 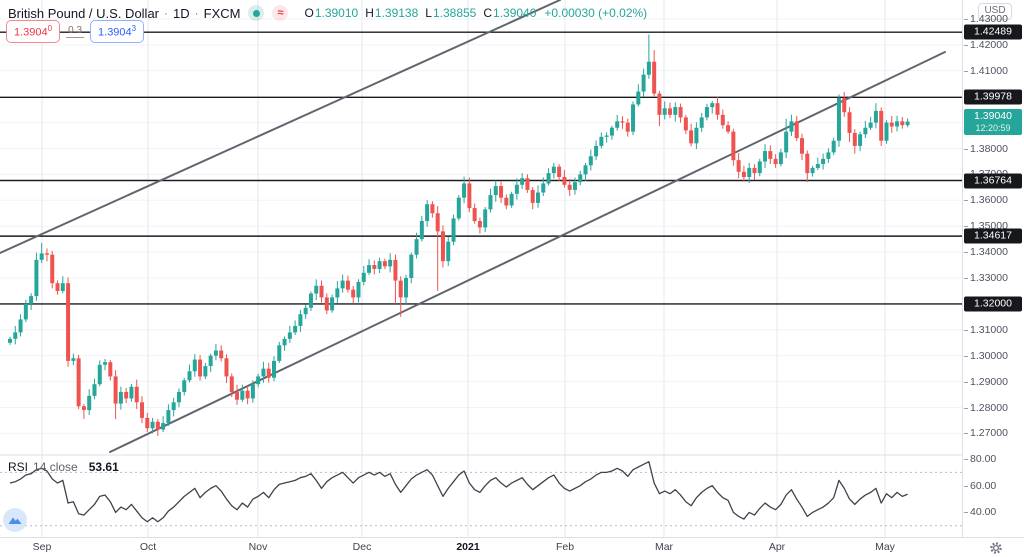 What do you see at coordinates (986, 200) in the screenshot?
I see `price-tick-label: 1.36000` at bounding box center [986, 200].